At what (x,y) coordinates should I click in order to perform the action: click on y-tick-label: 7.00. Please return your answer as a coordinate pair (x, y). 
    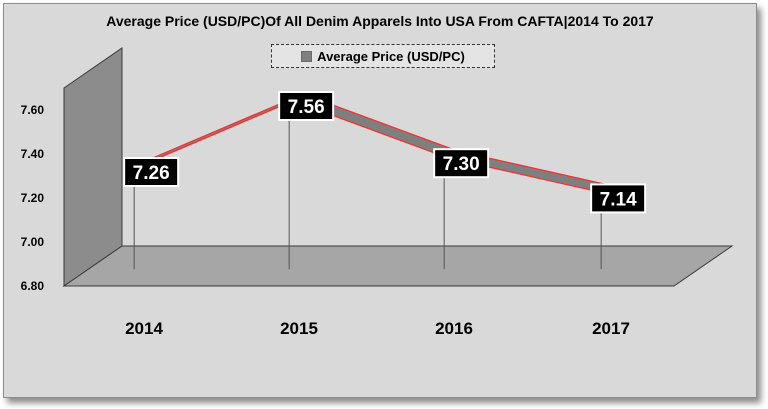
    Looking at the image, I should click on (33, 242).